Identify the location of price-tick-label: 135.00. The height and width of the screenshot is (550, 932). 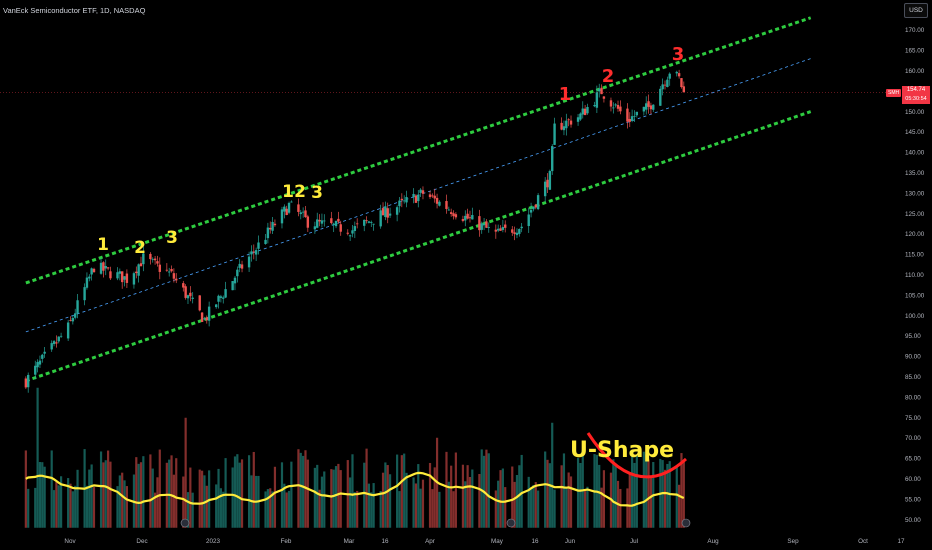
(915, 173).